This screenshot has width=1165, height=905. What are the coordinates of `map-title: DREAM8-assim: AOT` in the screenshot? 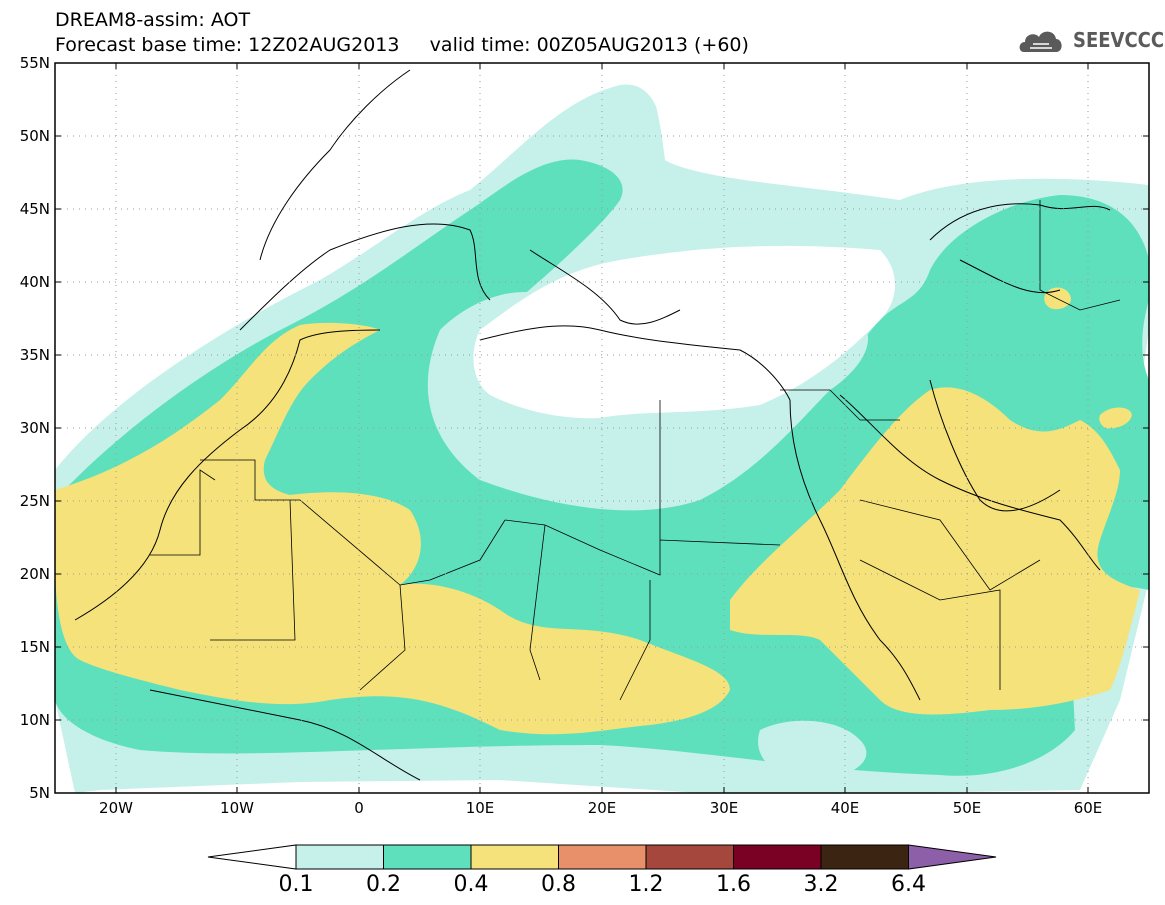 It's located at (153, 20).